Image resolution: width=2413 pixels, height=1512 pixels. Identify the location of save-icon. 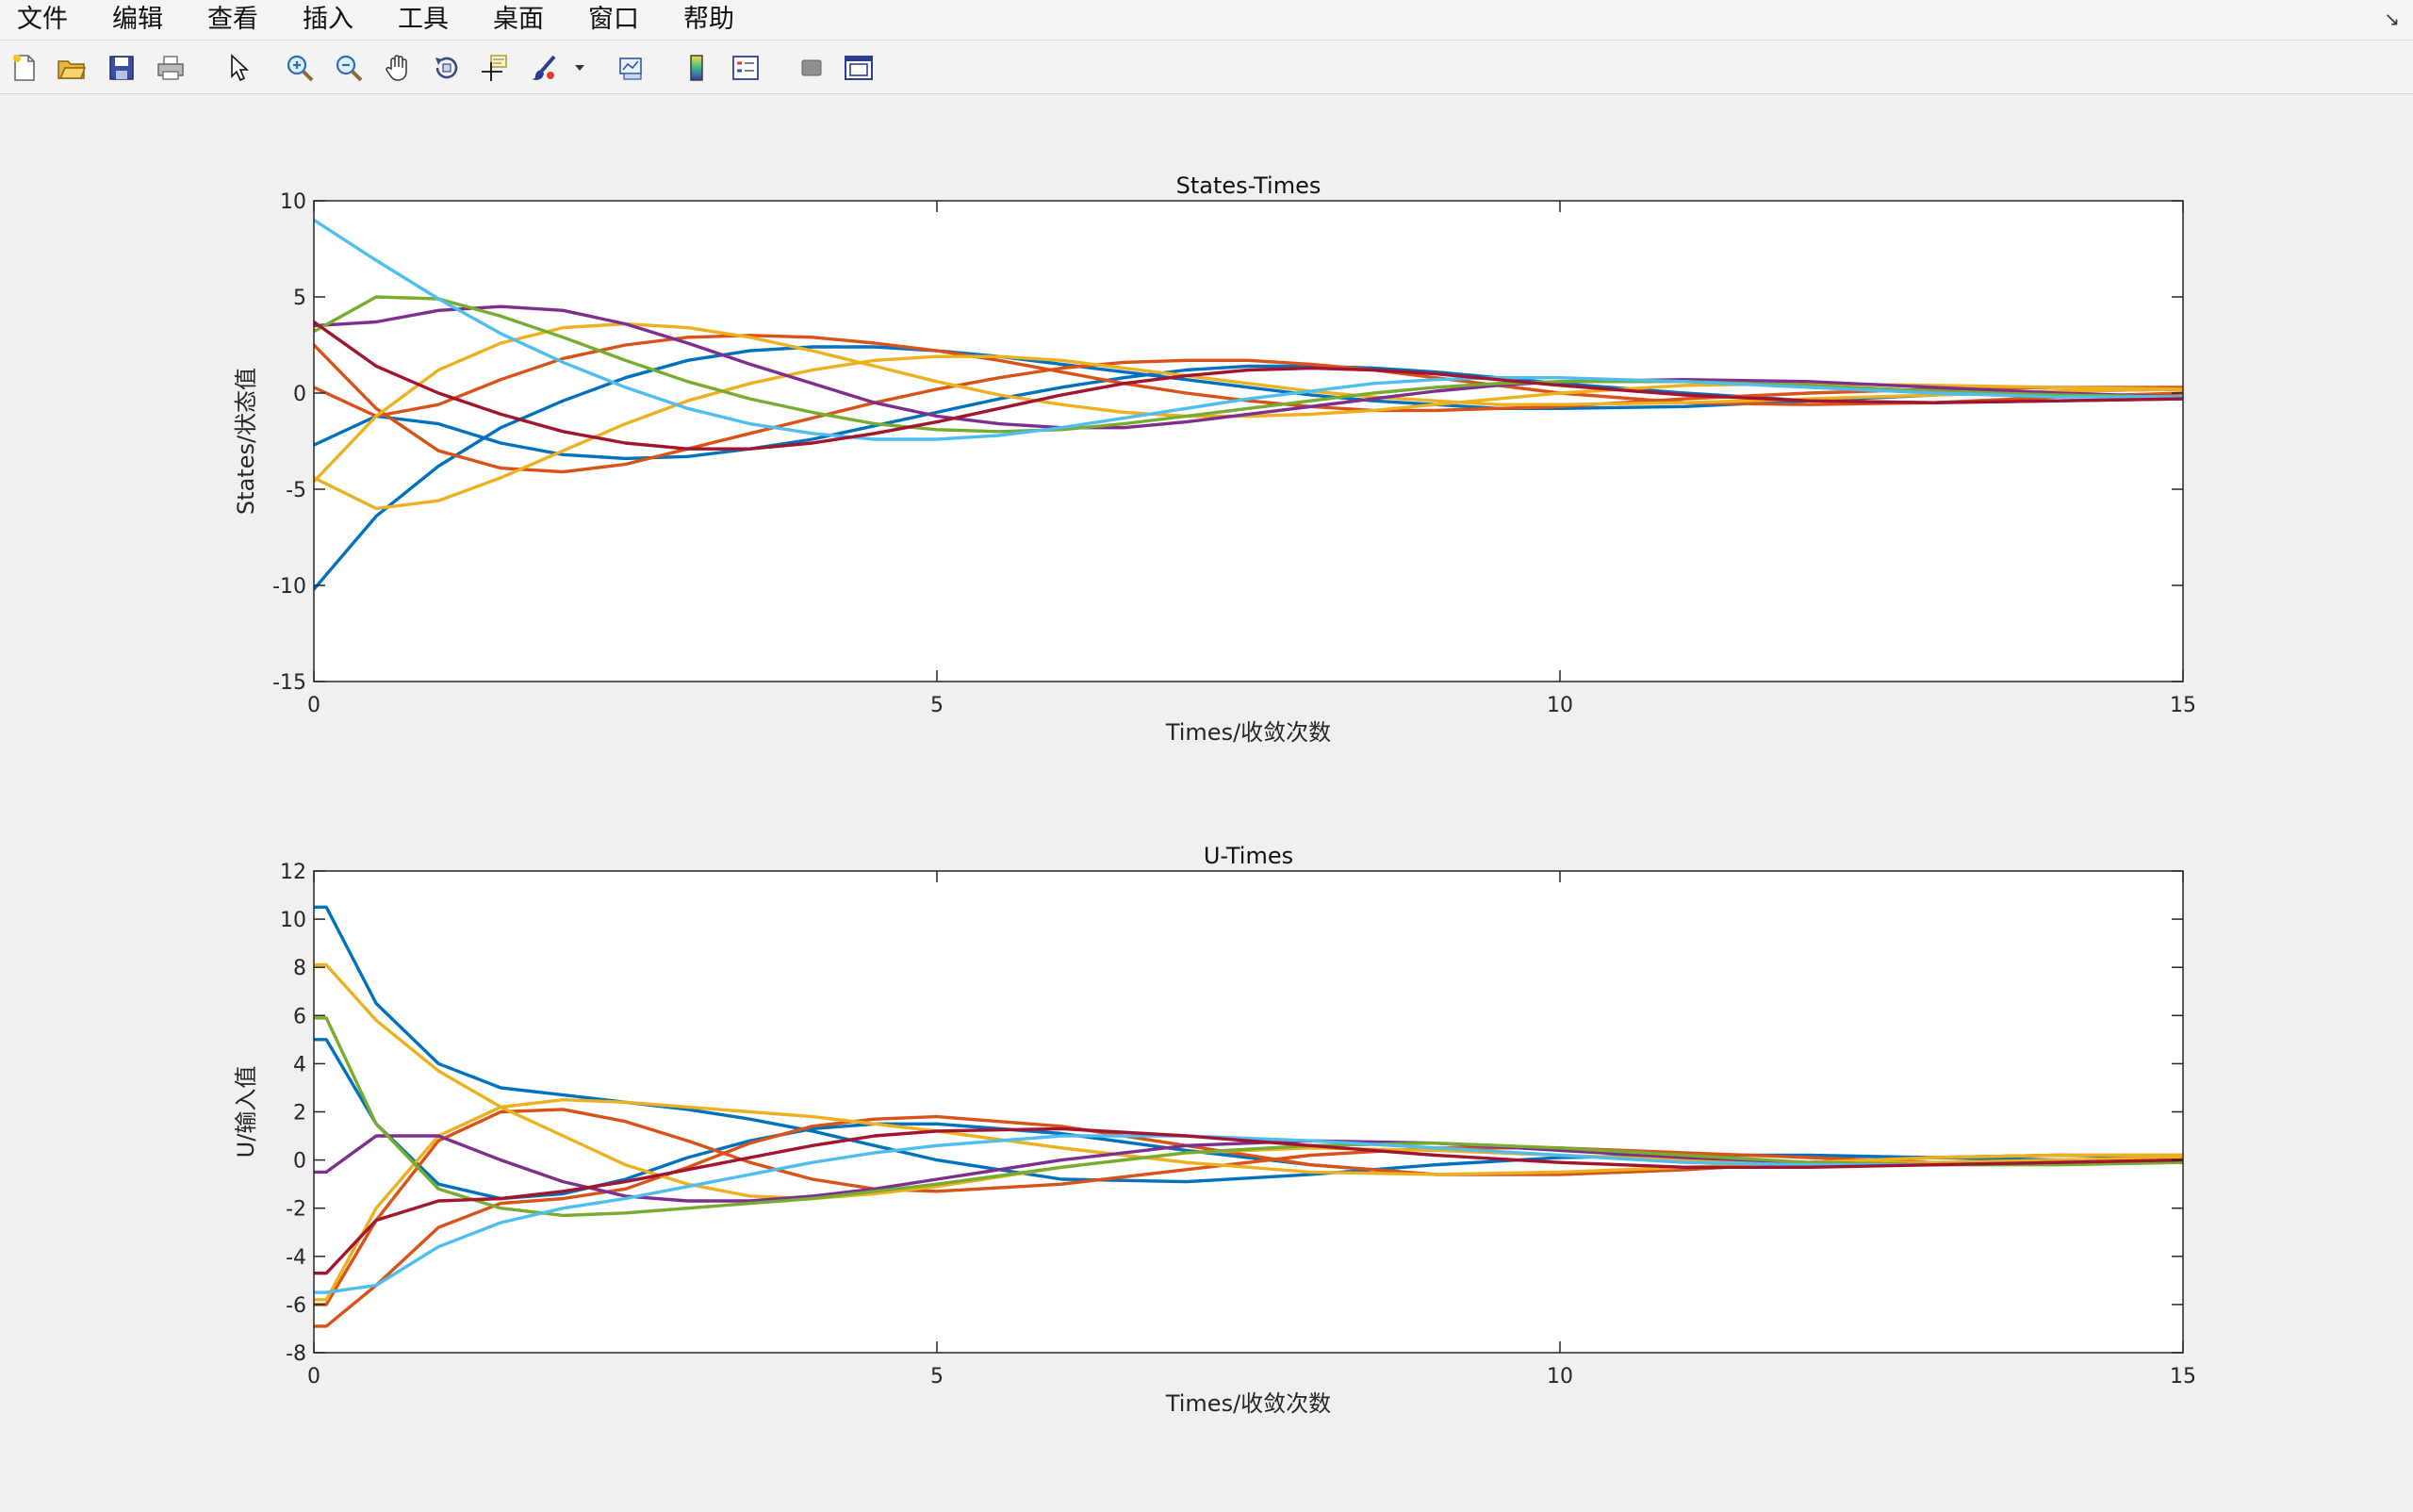
(122, 68).